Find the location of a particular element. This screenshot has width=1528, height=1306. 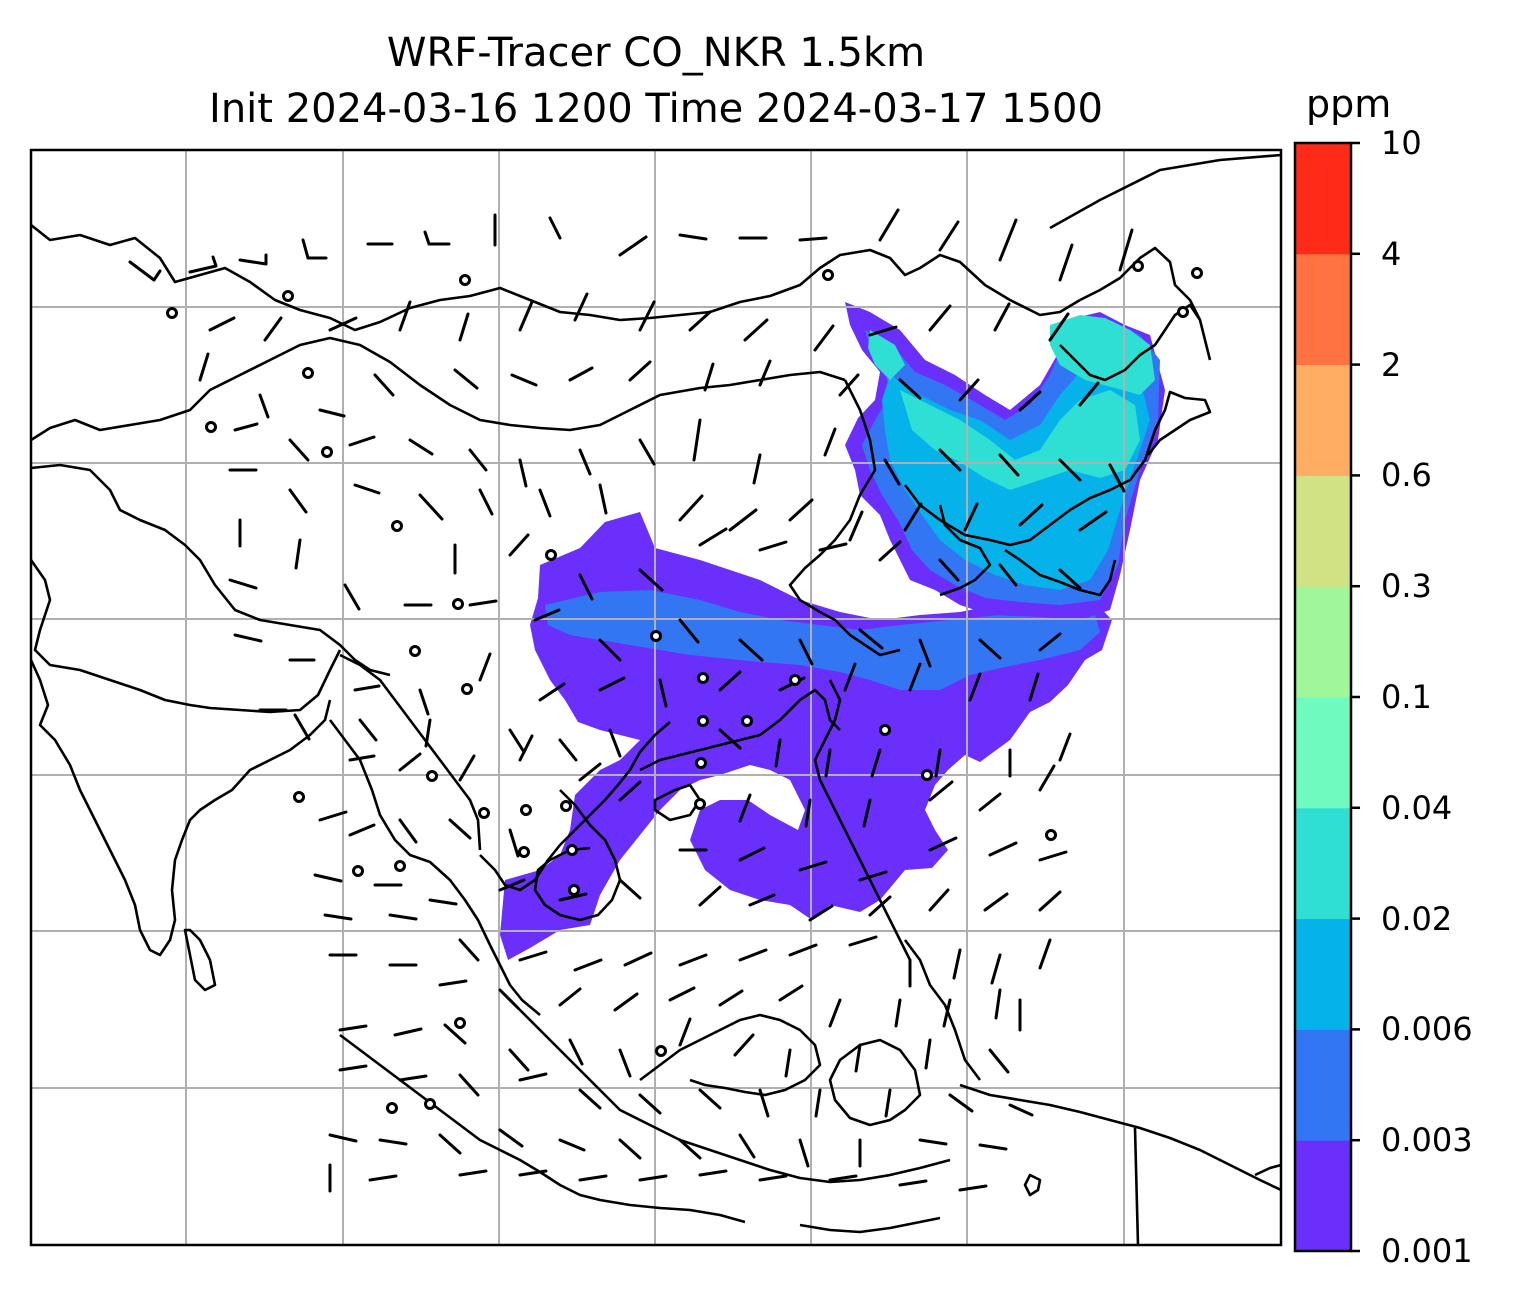

colorbar-tick-label: 0.02 is located at coordinates (1417, 918).